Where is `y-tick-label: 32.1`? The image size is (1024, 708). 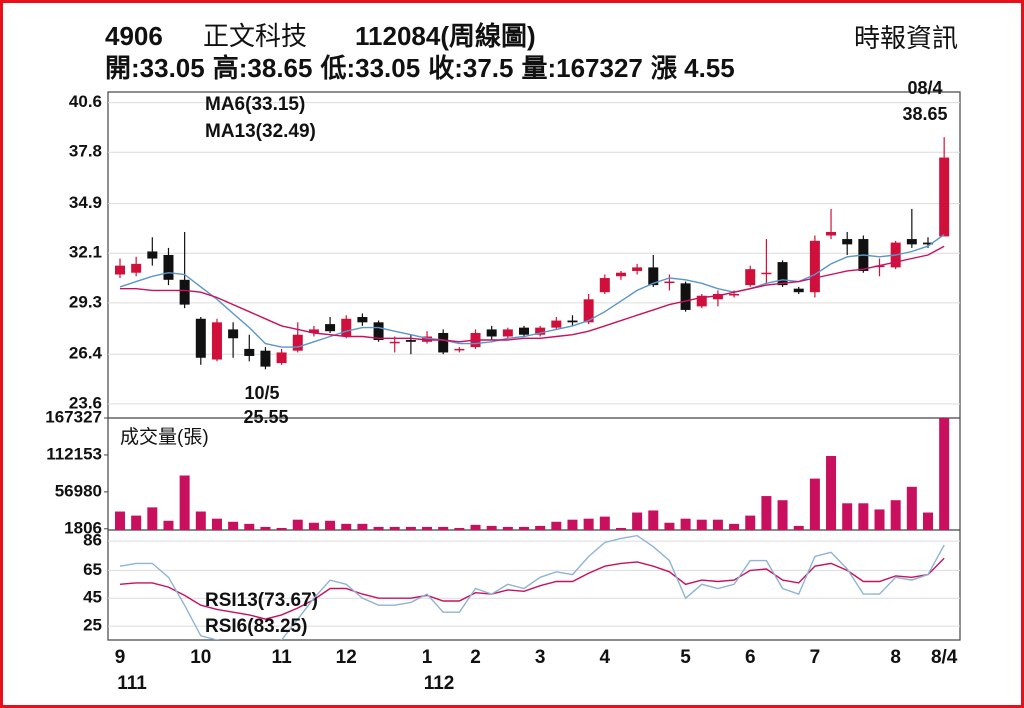
y-tick-label: 32.1 is located at coordinates (85, 252).